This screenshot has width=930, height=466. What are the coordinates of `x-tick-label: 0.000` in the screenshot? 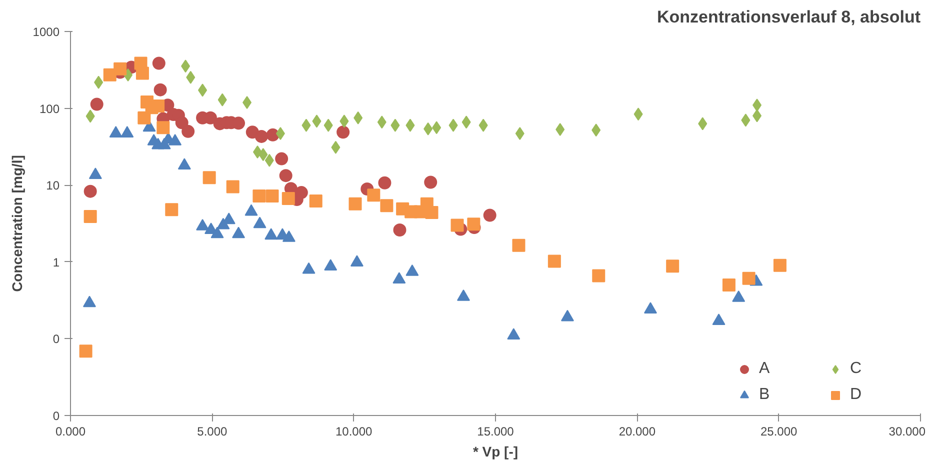 It's located at (70, 431).